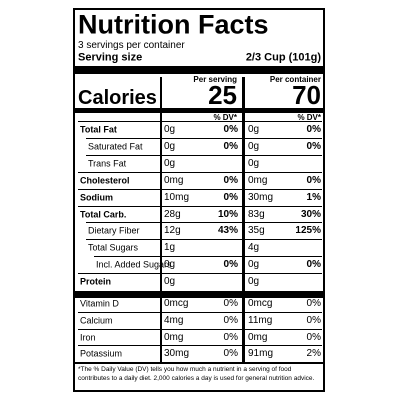 This screenshot has height=400, width=400. I want to click on nutrient-label: Protein, so click(96, 281).